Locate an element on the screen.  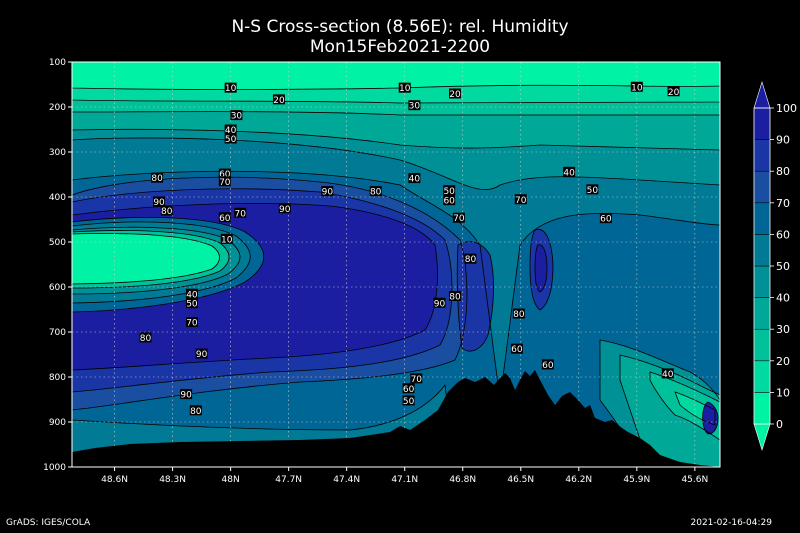
colorbar-label: 40 is located at coordinates (783, 298).